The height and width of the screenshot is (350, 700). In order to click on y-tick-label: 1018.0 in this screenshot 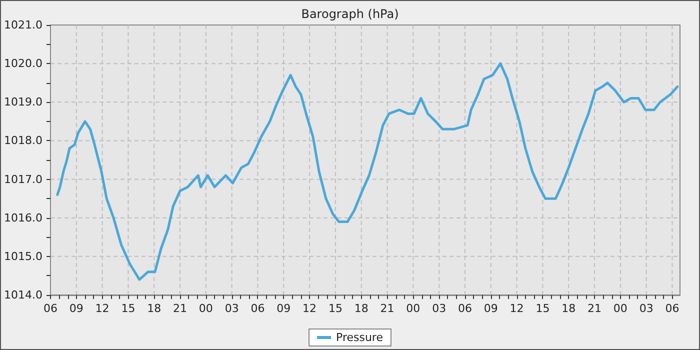, I will do `click(23, 141)`.